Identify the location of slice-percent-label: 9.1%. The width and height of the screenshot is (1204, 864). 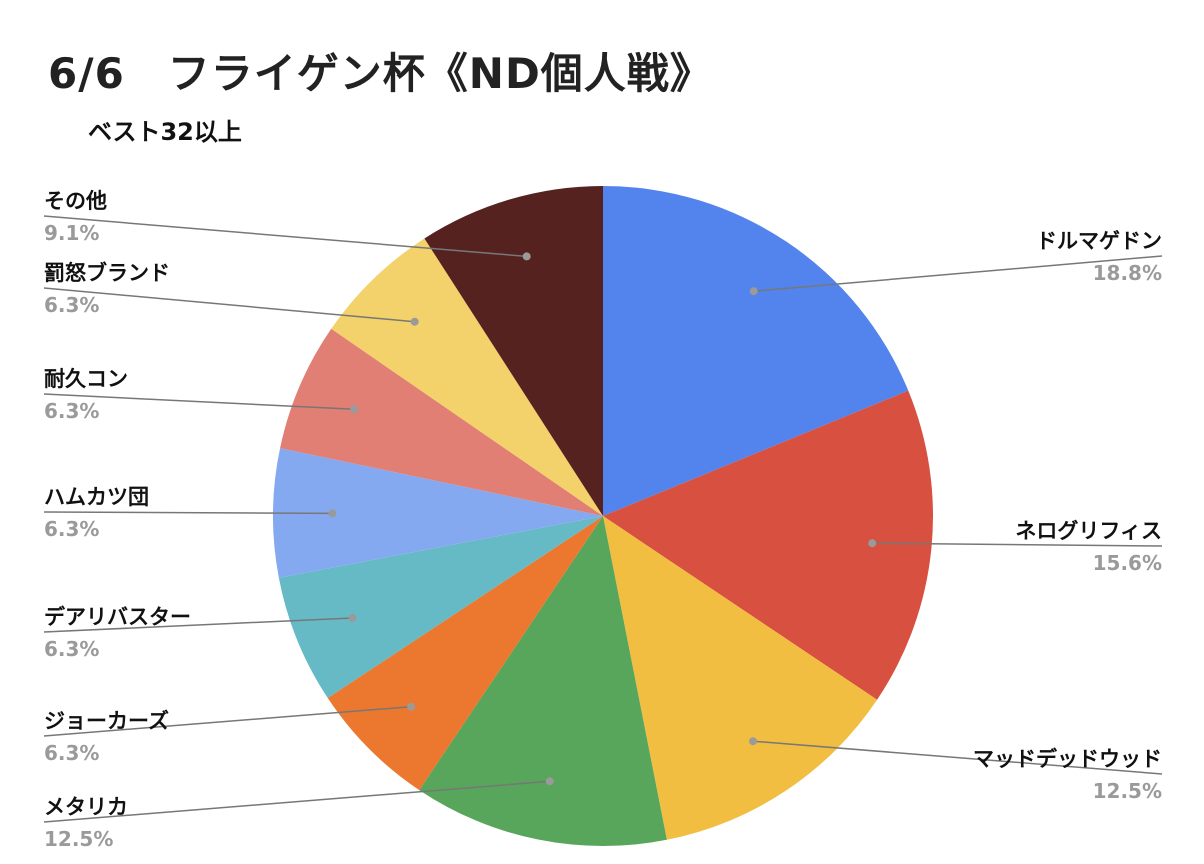
(71, 233).